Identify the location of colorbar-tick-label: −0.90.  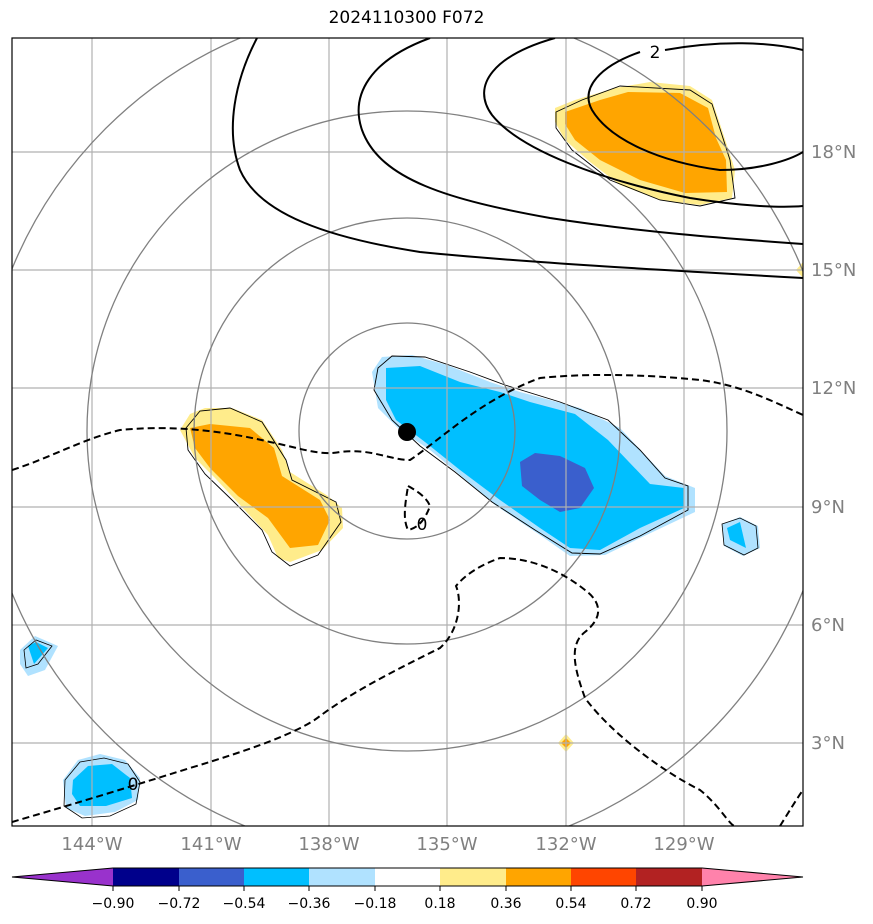
(113, 904).